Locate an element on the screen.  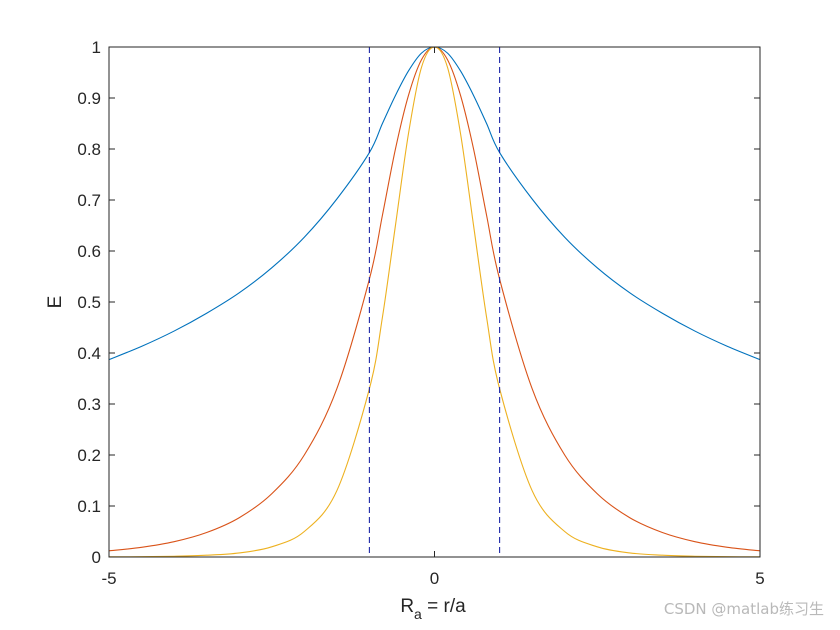
y-tick-label: 0.1 is located at coordinates (89, 506).